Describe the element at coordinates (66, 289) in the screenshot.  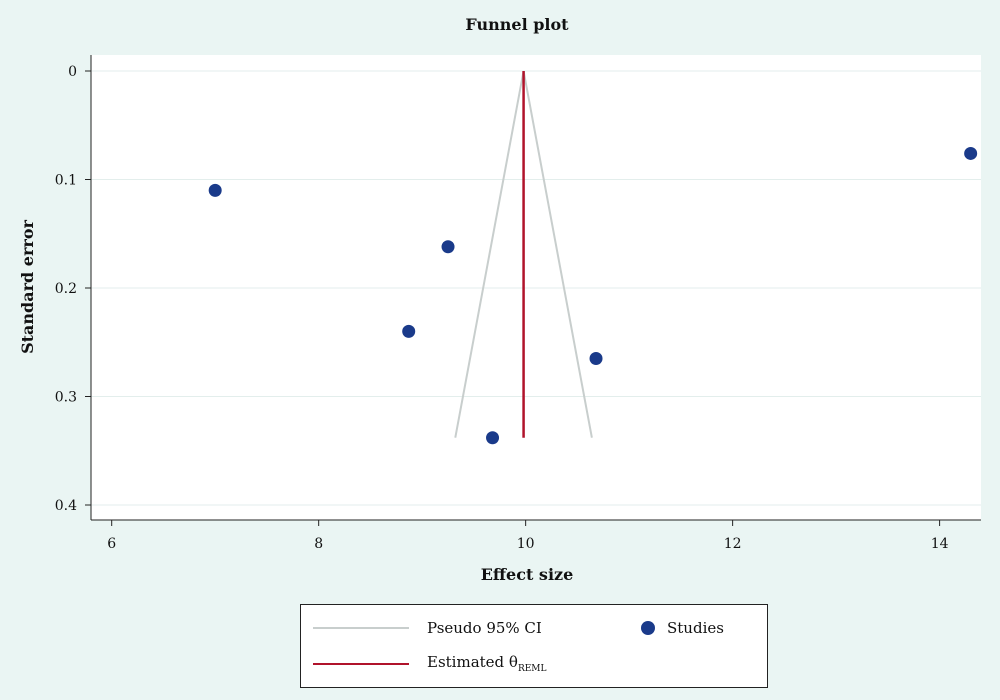
I see `y-tick-label: 0.2` at that location.